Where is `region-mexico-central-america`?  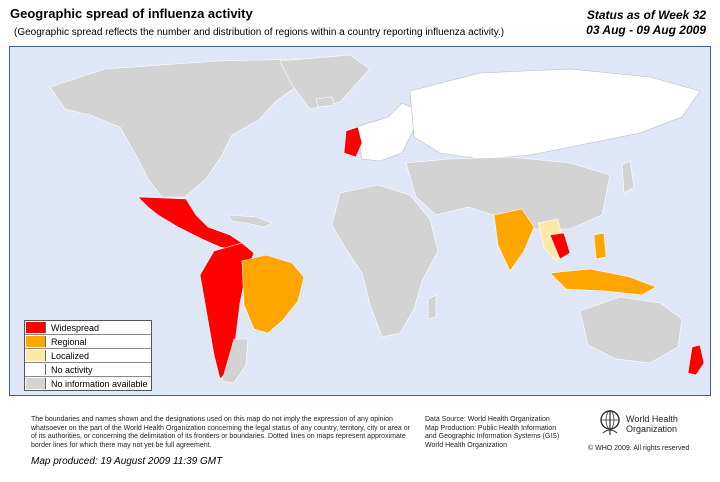
region-mexico-central-america is located at coordinates (190, 223).